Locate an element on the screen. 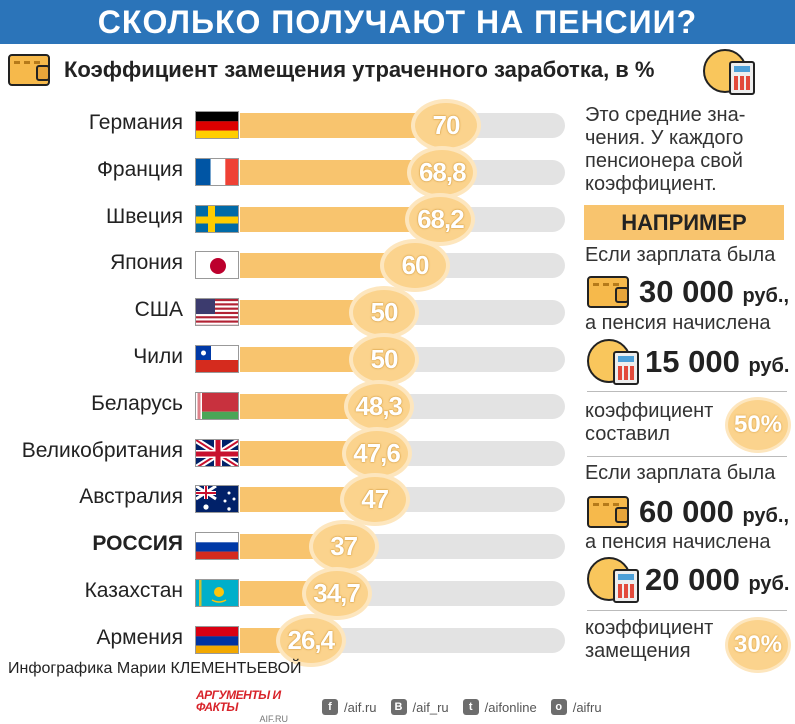  social-handle: /aif_ru is located at coordinates (430, 707).